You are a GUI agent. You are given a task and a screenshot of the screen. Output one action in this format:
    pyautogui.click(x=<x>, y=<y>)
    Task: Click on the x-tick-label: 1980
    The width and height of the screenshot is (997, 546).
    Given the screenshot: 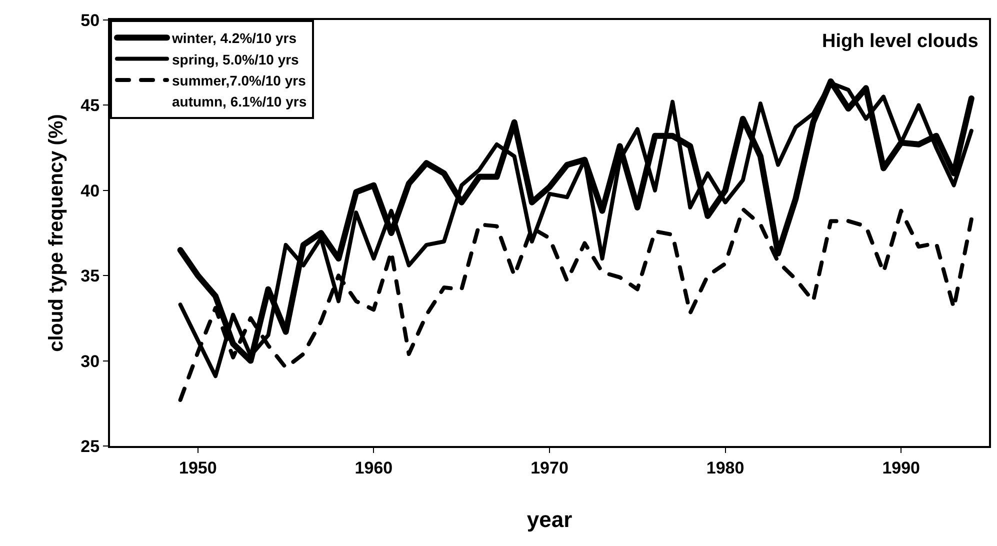 What is the action you would take?
    pyautogui.click(x=725, y=468)
    